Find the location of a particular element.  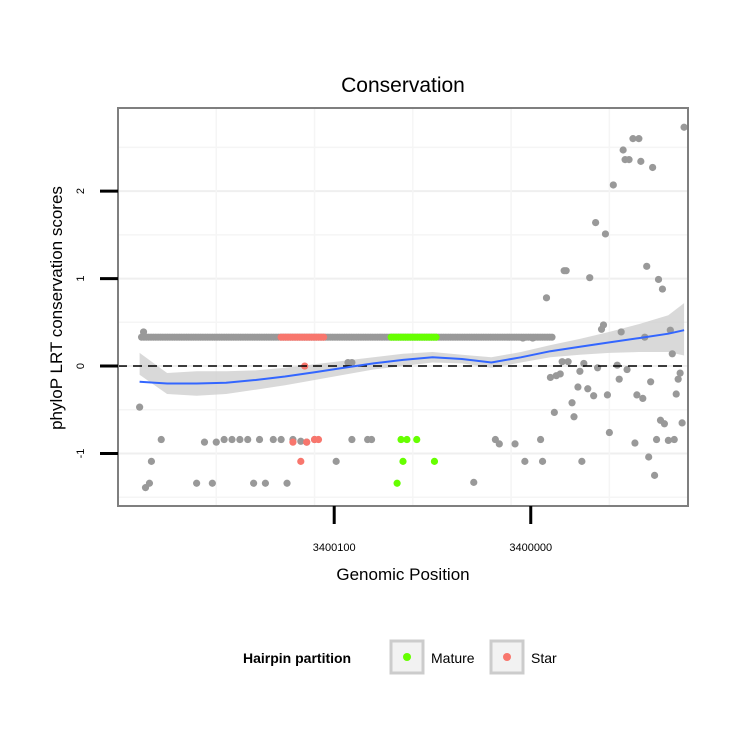

legend-swatch-star is located at coordinates (507, 657).